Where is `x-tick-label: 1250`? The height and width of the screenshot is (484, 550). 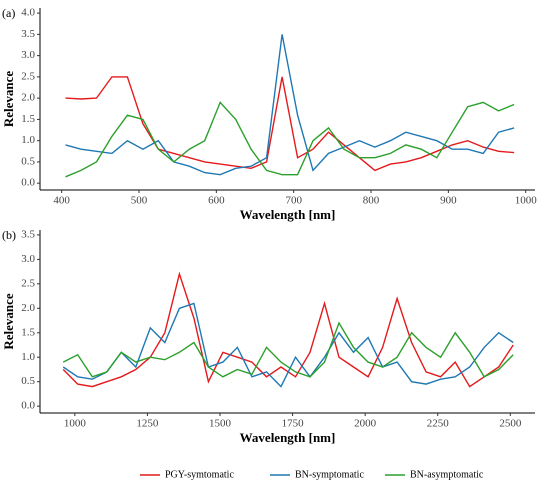 x-tick-label: 1250 is located at coordinates (147, 424).